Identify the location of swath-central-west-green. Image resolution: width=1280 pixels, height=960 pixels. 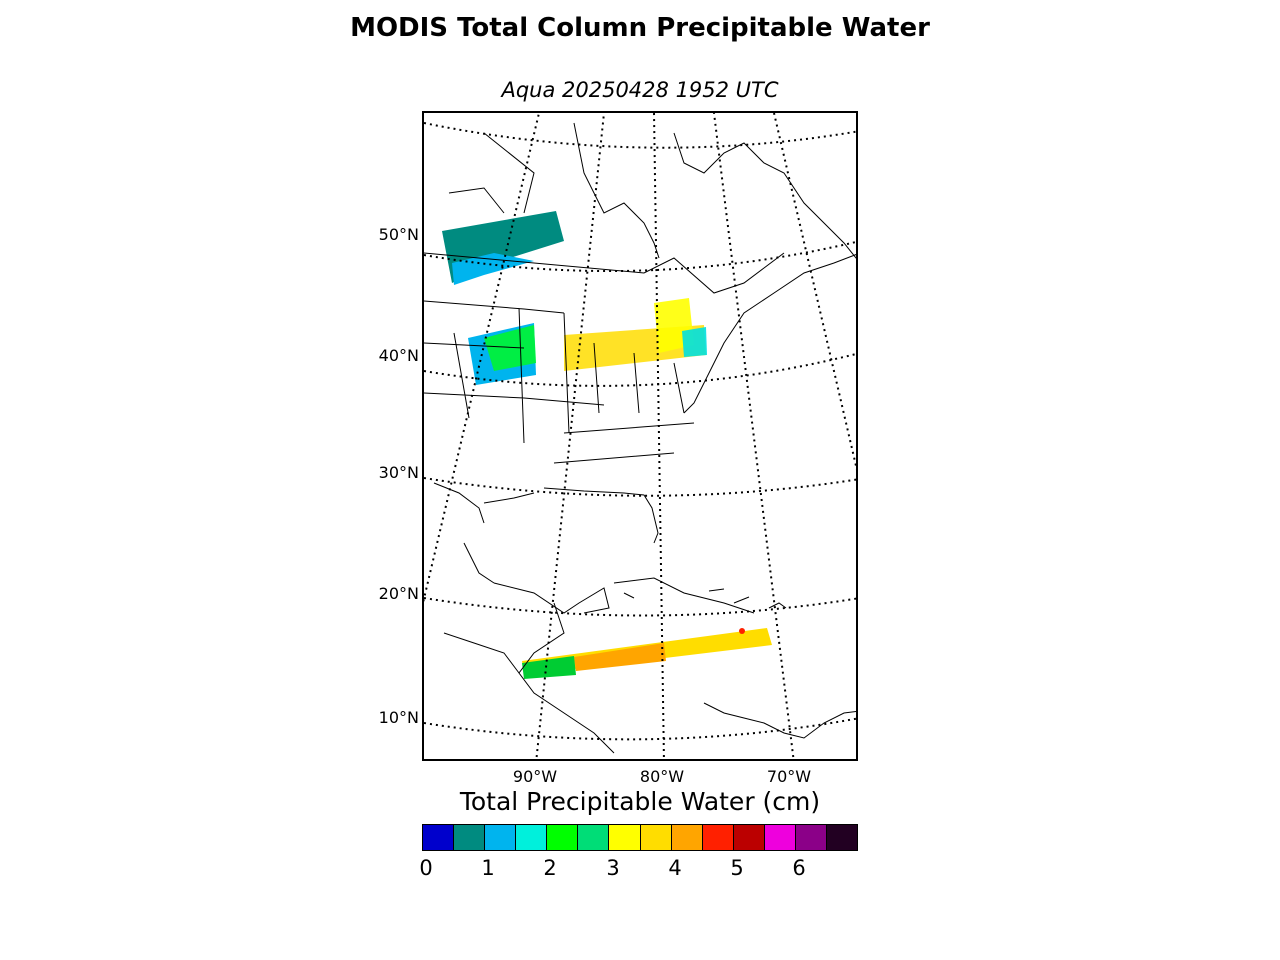
(510, 348).